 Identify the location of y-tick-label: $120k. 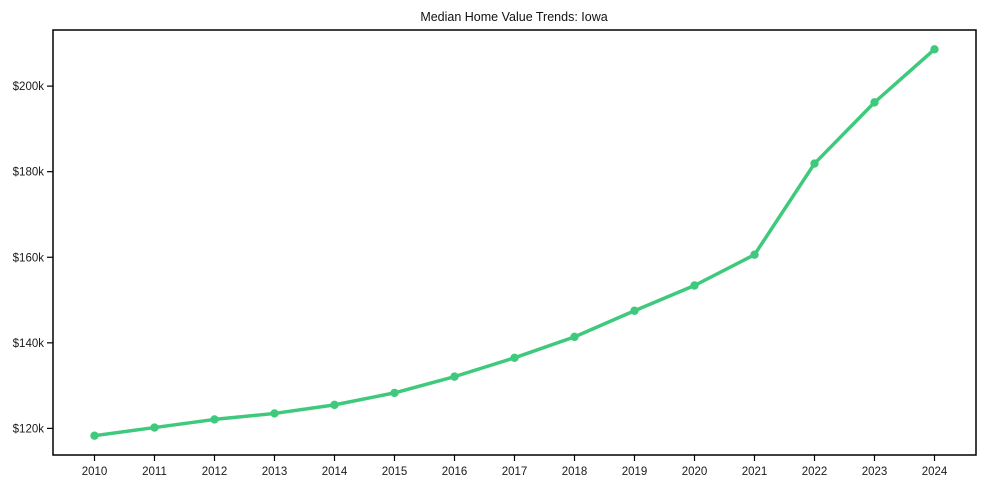
(29, 429).